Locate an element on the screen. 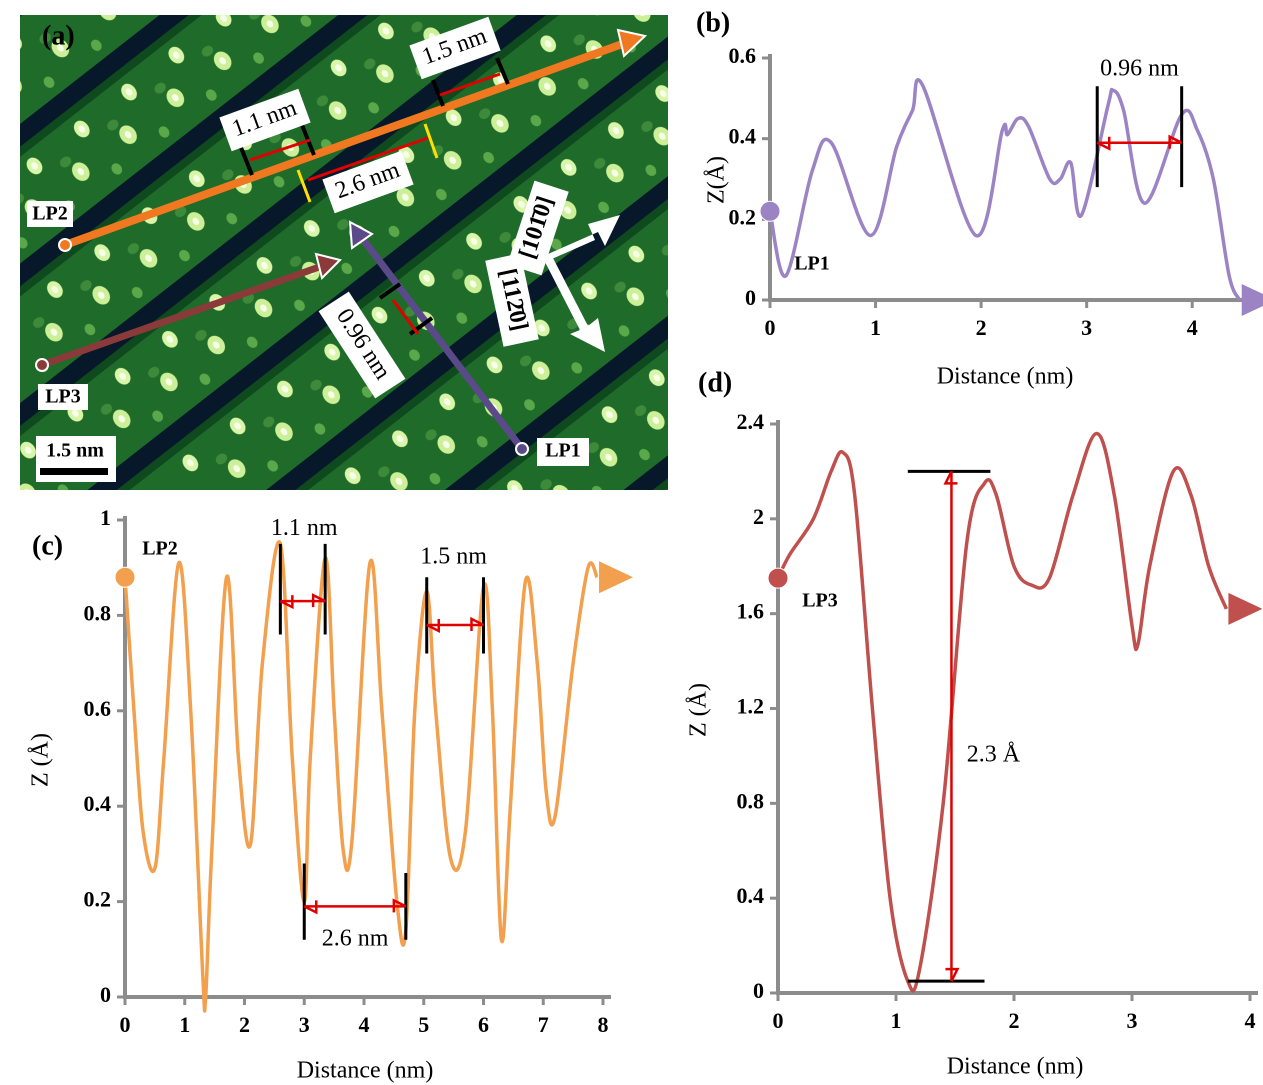  y-tick-label: 1 is located at coordinates (105, 517).